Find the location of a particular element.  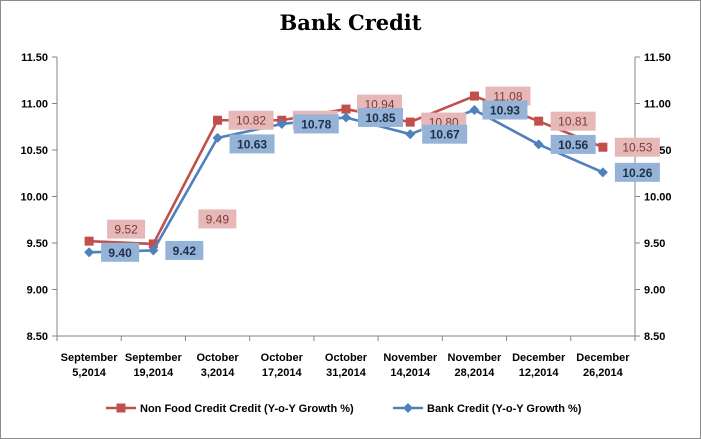

y-tick-label: 9.00 is located at coordinates (37, 291).